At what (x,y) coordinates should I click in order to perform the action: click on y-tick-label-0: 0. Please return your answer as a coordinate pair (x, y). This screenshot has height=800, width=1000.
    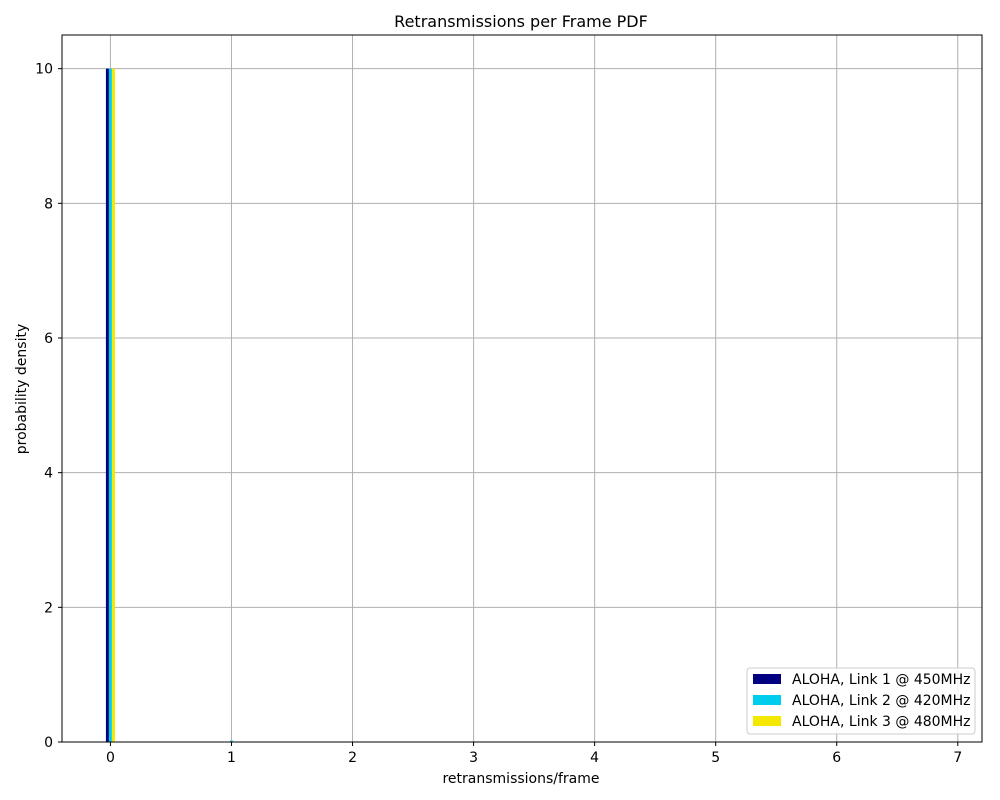
    Looking at the image, I should click on (48, 743).